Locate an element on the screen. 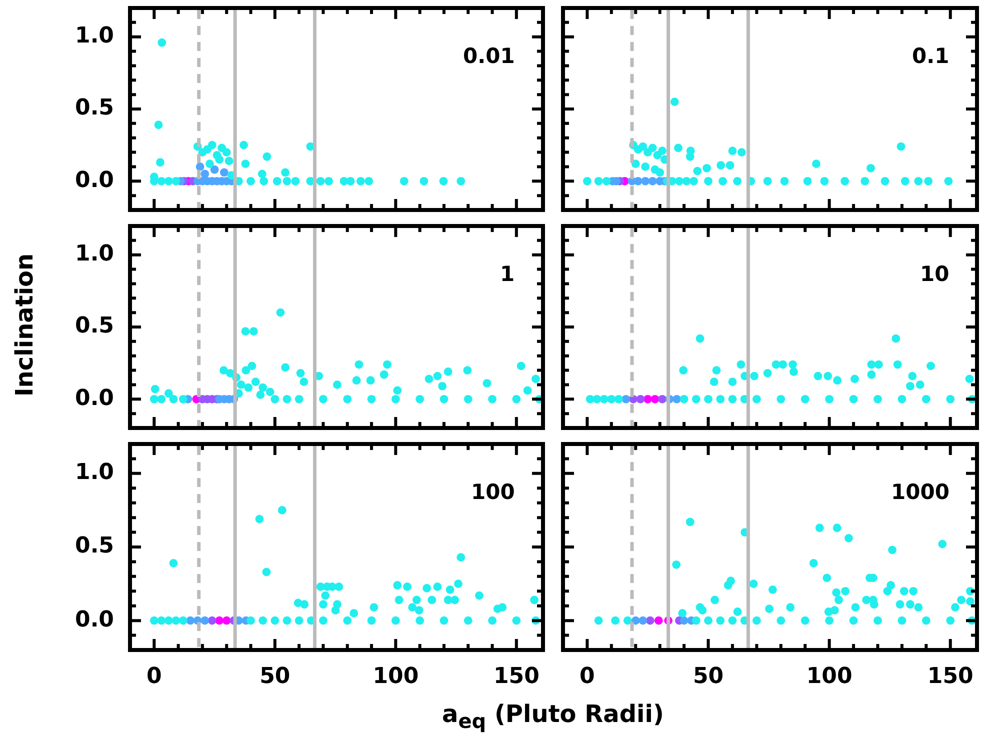 This screenshot has width=986, height=738. x-axis-title: a$_{eq}$ (Pluto Radii) is located at coordinates (553, 716).